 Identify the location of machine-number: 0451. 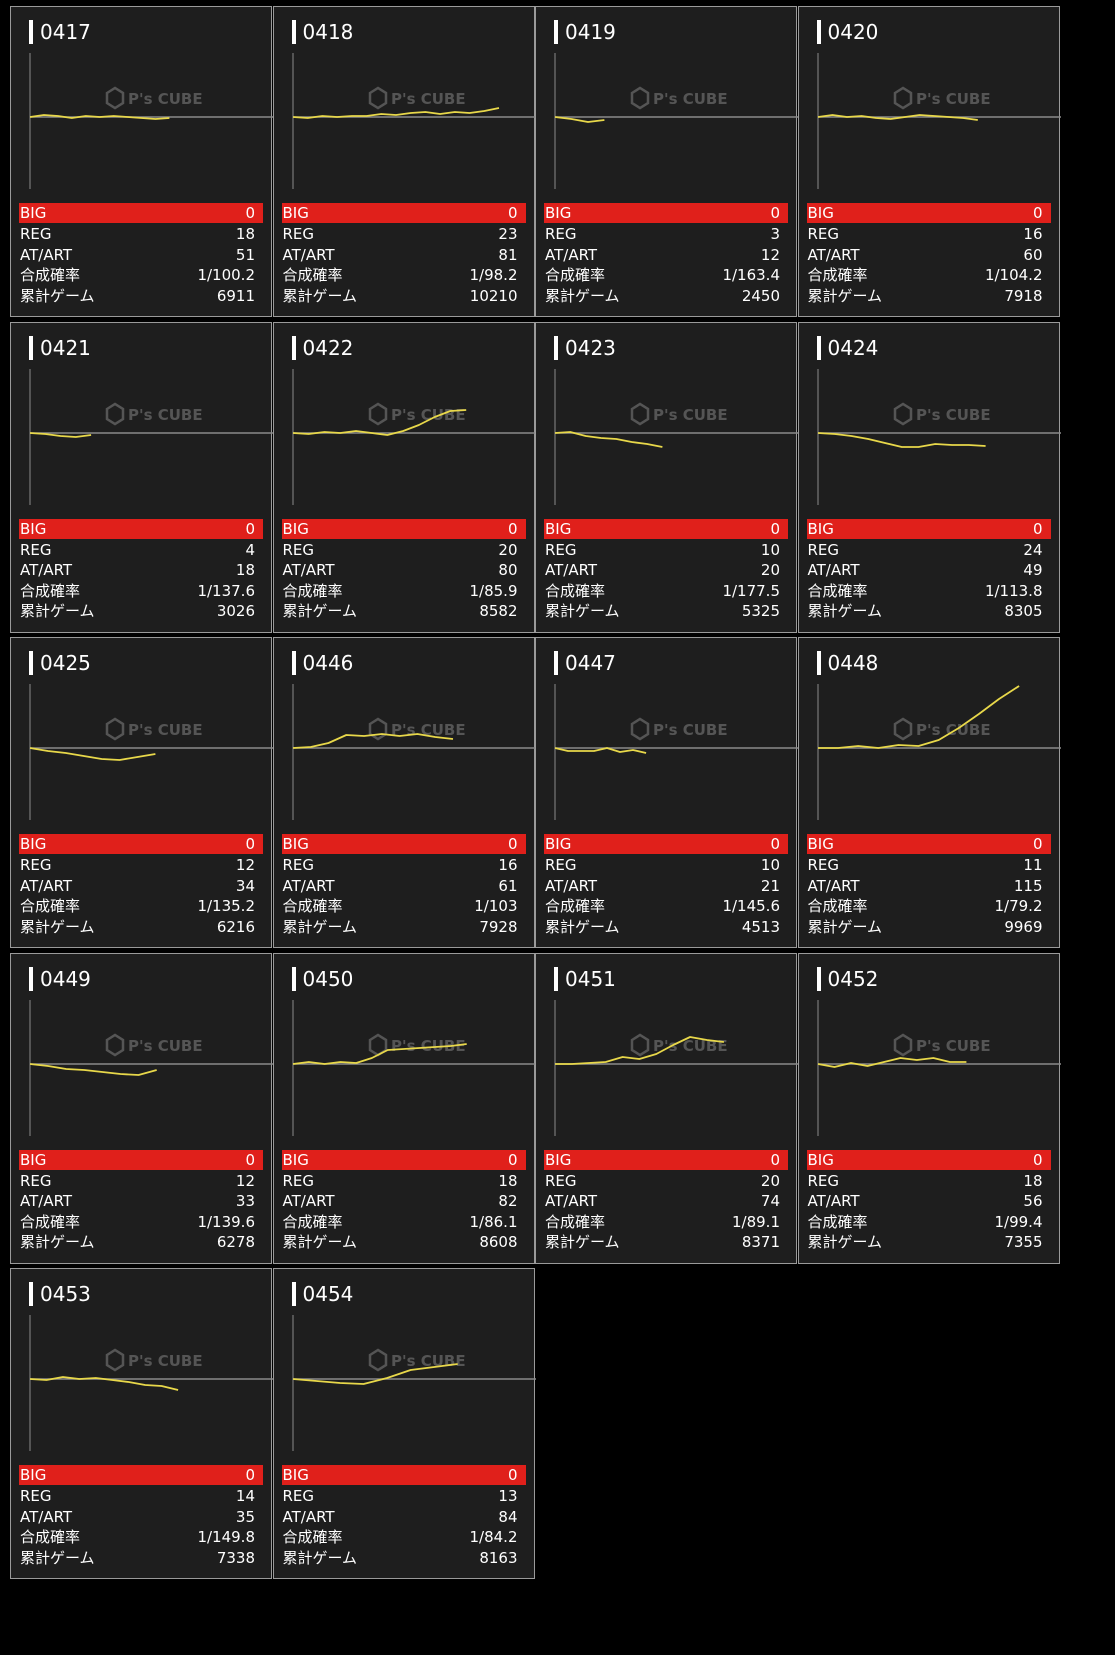
(590, 978).